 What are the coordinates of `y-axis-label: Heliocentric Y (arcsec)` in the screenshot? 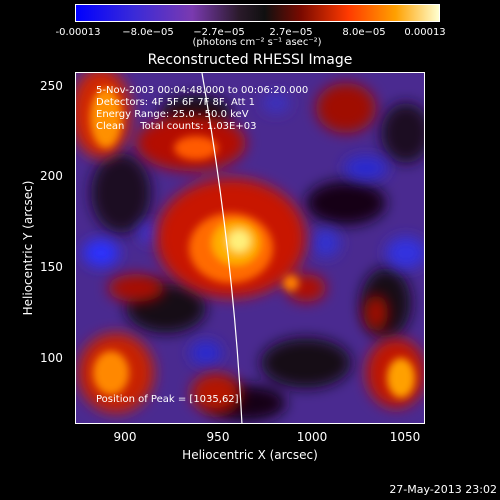 It's located at (28, 248).